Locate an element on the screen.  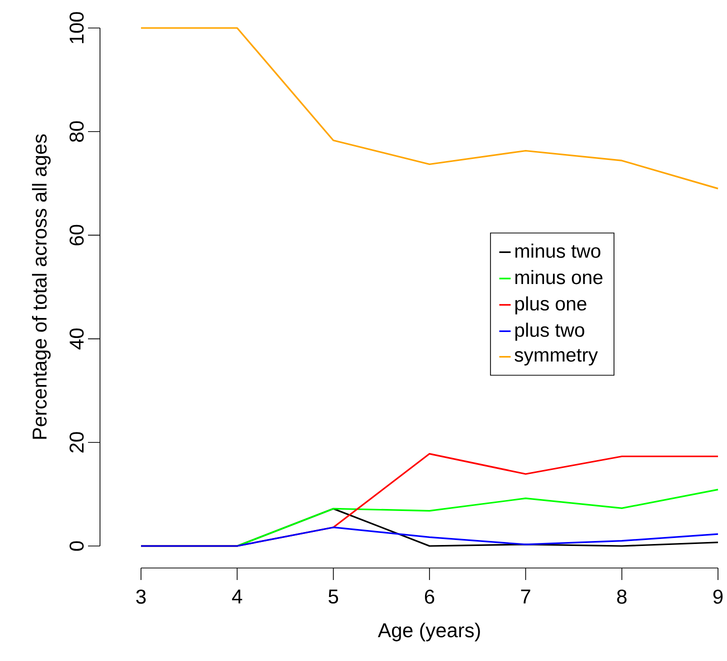
x-tick-label: 6 is located at coordinates (429, 597).